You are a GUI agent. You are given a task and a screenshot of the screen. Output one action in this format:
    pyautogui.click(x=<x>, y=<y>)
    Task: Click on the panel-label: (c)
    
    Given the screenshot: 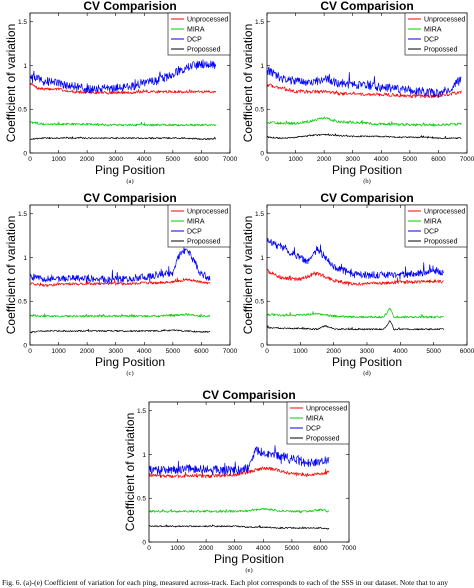 What is the action you would take?
    pyautogui.click(x=129, y=373)
    